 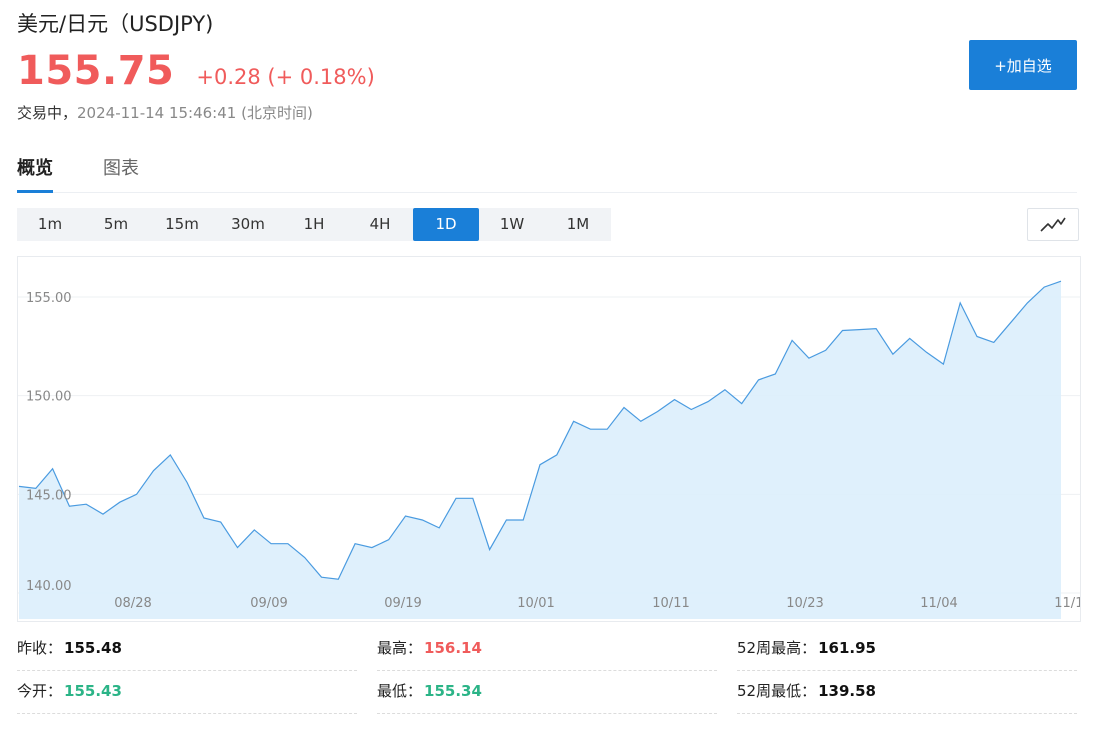 I want to click on add-watchlist-button: +加自选, so click(x=1023, y=65).